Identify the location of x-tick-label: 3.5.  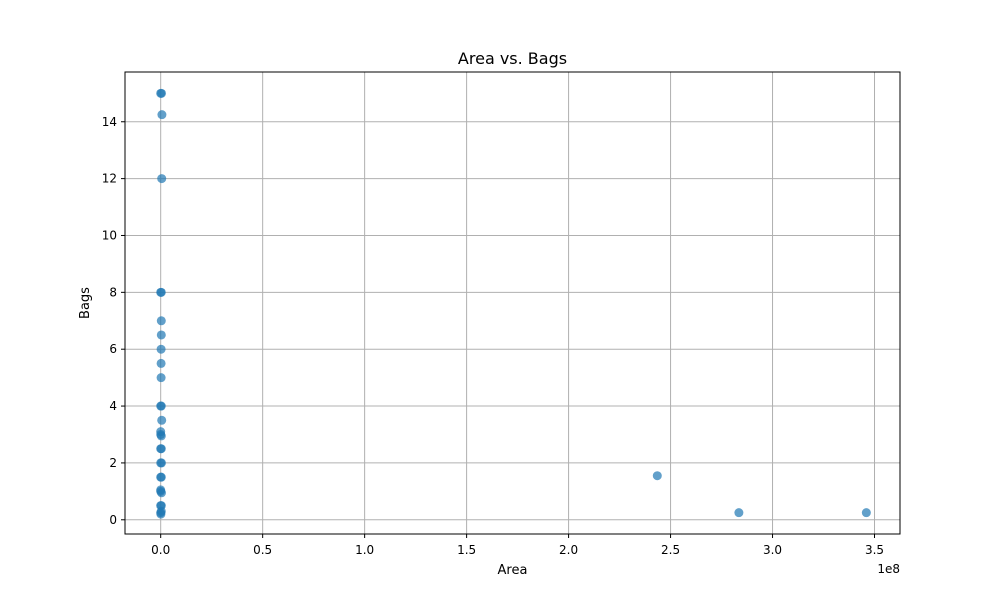
(874, 550).